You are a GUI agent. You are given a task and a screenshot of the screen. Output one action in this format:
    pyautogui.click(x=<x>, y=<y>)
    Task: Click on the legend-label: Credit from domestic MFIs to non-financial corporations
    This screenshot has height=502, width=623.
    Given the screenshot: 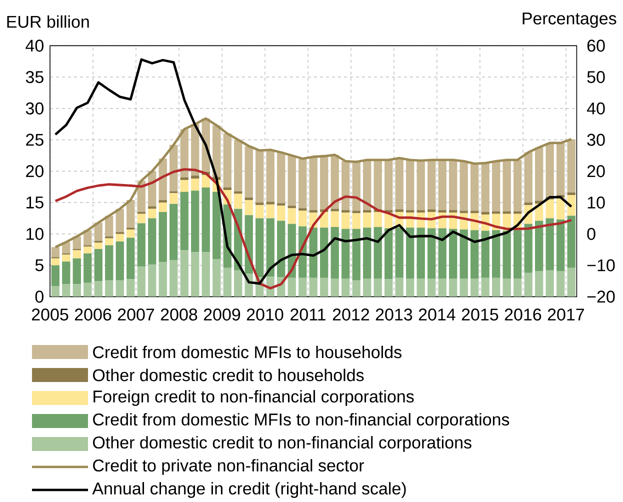 What is the action you would take?
    pyautogui.click(x=301, y=421)
    